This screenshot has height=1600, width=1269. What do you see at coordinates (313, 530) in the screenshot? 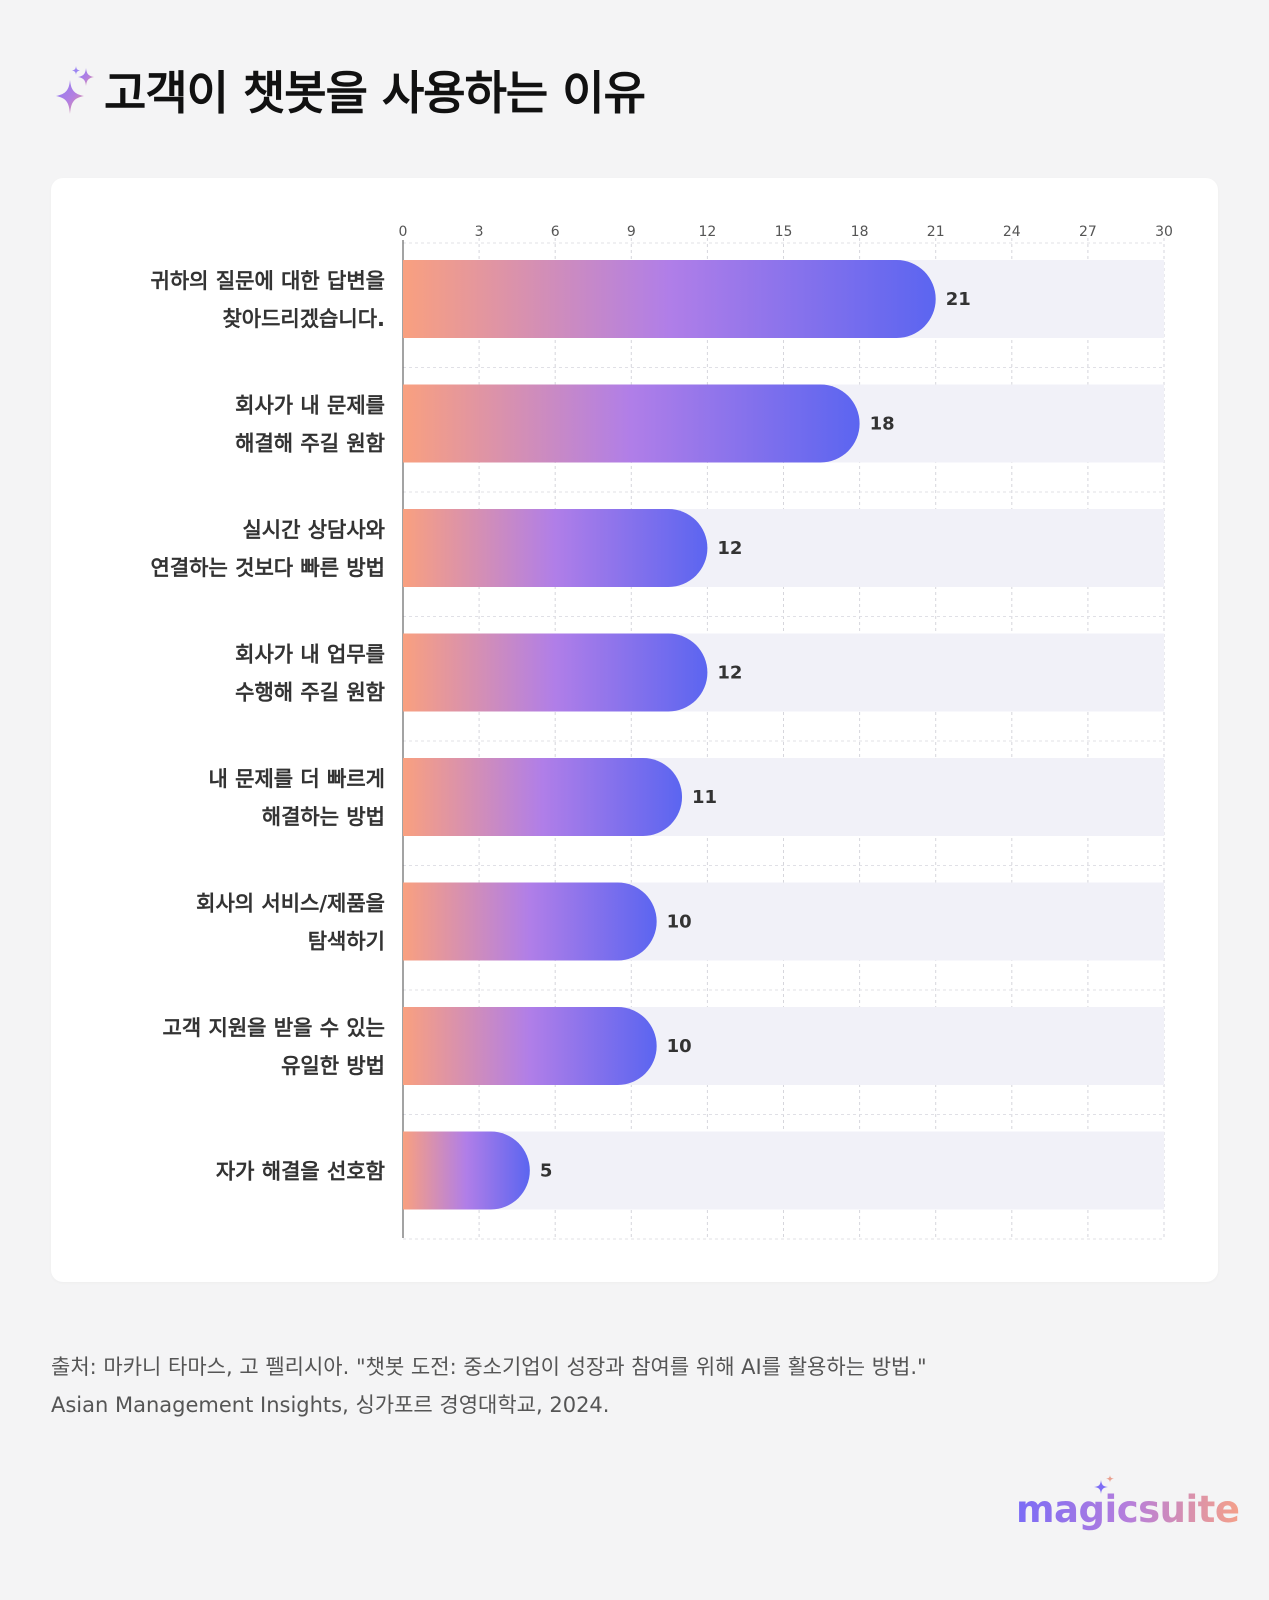
I see `y-tick-label: 실시간 상담사와` at bounding box center [313, 530].